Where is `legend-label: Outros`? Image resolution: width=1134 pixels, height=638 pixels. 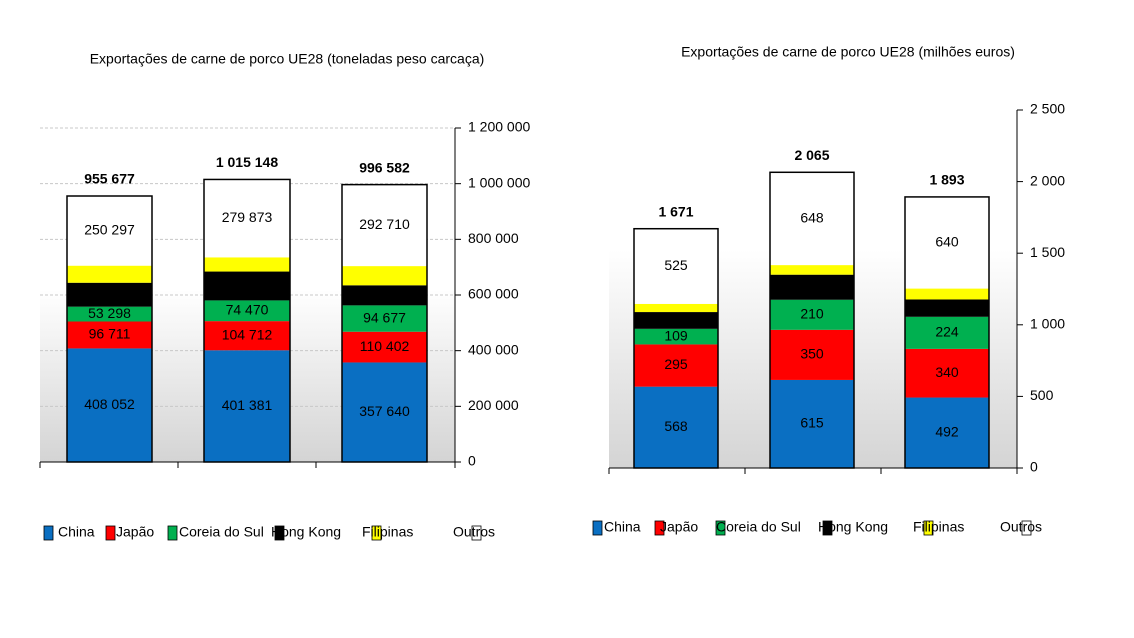 legend-label: Outros is located at coordinates (474, 532).